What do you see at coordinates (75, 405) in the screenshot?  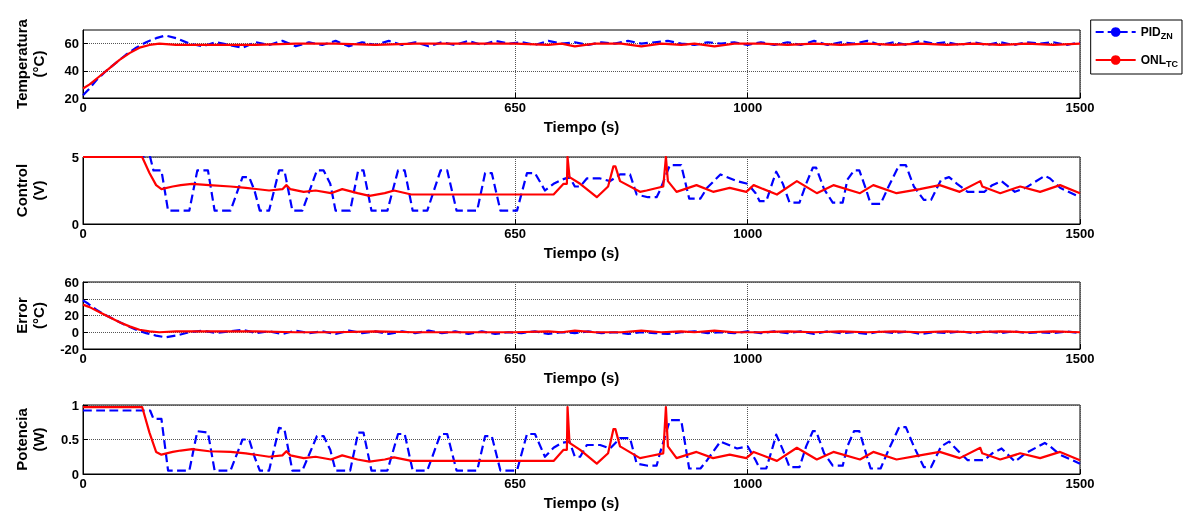 I see `y-tick-label: 1` at bounding box center [75, 405].